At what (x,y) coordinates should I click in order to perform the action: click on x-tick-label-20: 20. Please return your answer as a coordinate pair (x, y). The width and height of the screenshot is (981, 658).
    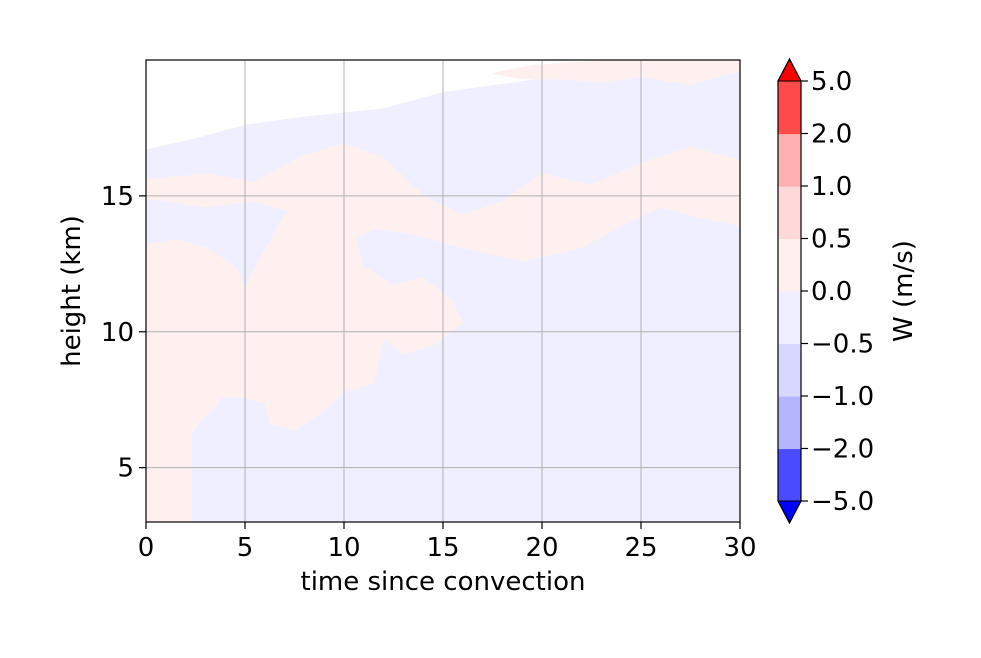
    Looking at the image, I should click on (541, 548).